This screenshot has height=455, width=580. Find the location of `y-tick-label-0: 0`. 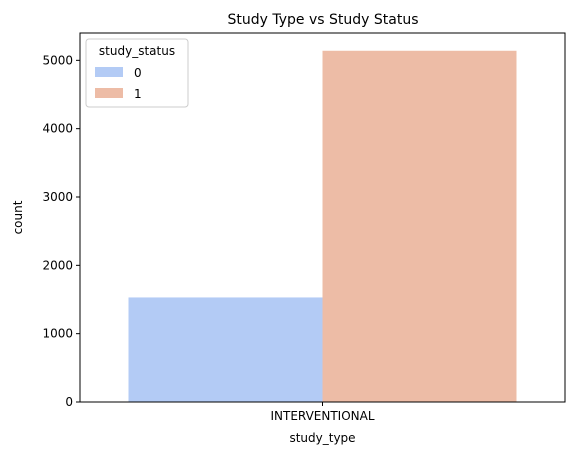

y-tick-label-0: 0 is located at coordinates (69, 402).